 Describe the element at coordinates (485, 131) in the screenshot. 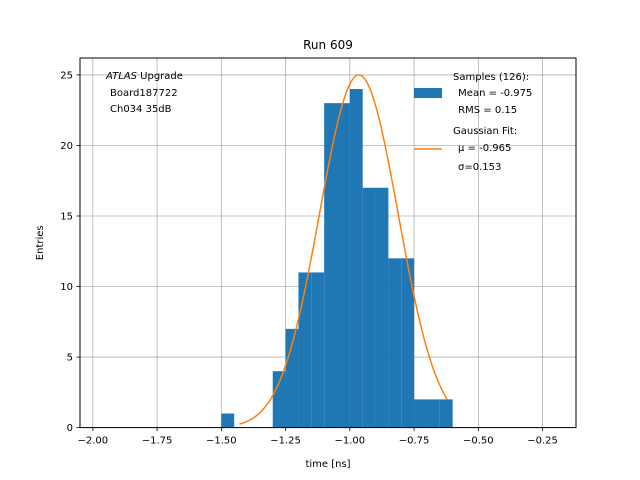

I see `legend-fit-line-1: Gaussian Fit:` at that location.